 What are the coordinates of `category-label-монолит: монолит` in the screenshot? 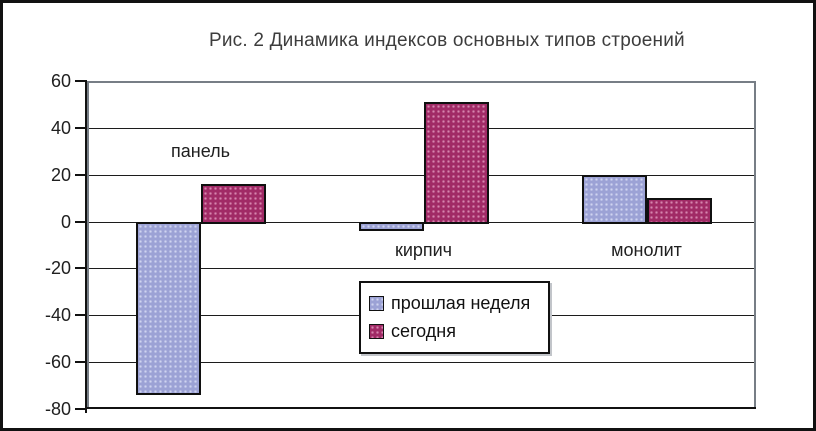 It's located at (646, 250).